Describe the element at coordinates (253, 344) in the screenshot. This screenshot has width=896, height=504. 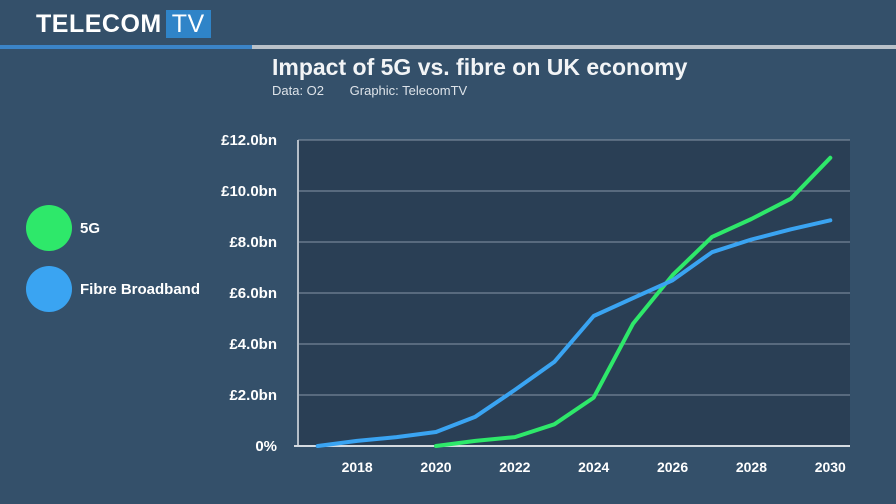
I see `y-tick-label: £4.0bn` at that location.